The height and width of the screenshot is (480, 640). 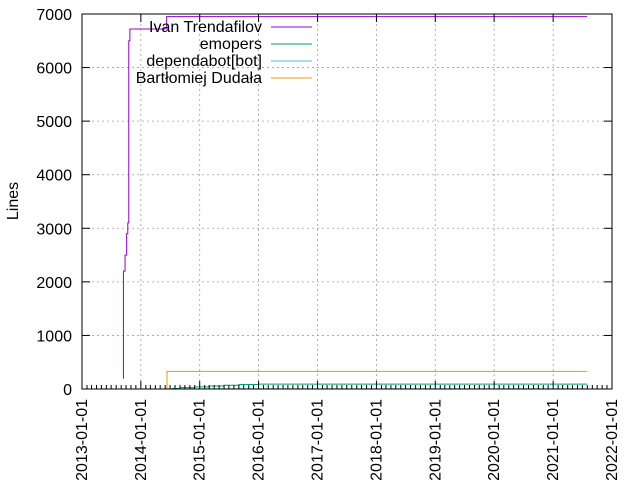 I want to click on x-tick-label: 2021-01-01, so click(x=553, y=439).